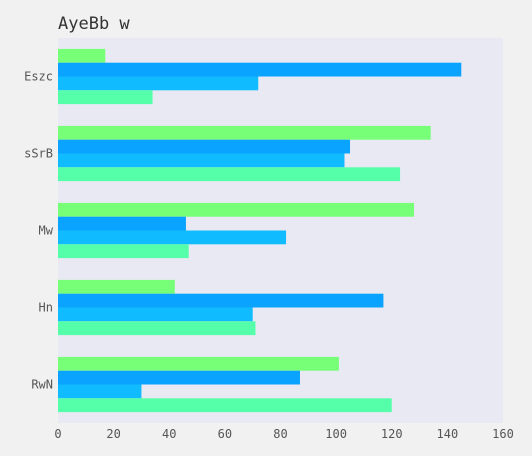 The width and height of the screenshot is (532, 456). What do you see at coordinates (42, 385) in the screenshot?
I see `category-label: RwN` at bounding box center [42, 385].